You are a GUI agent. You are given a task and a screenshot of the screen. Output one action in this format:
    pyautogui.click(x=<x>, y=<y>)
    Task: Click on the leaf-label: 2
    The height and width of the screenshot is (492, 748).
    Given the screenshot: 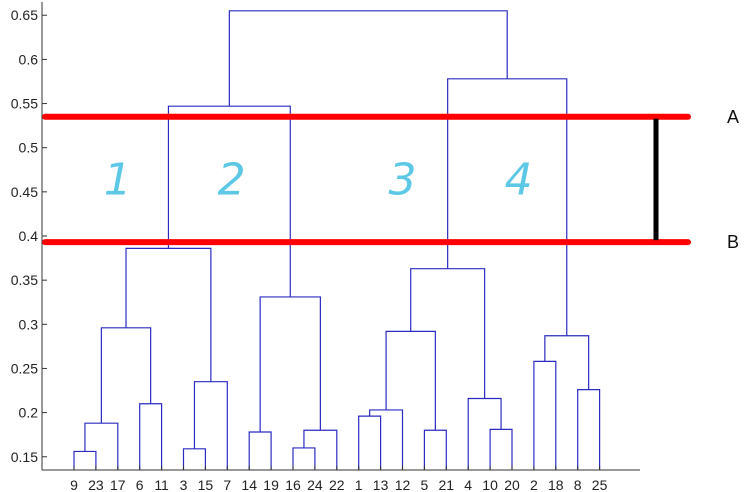 What is the action you would take?
    pyautogui.click(x=534, y=484)
    